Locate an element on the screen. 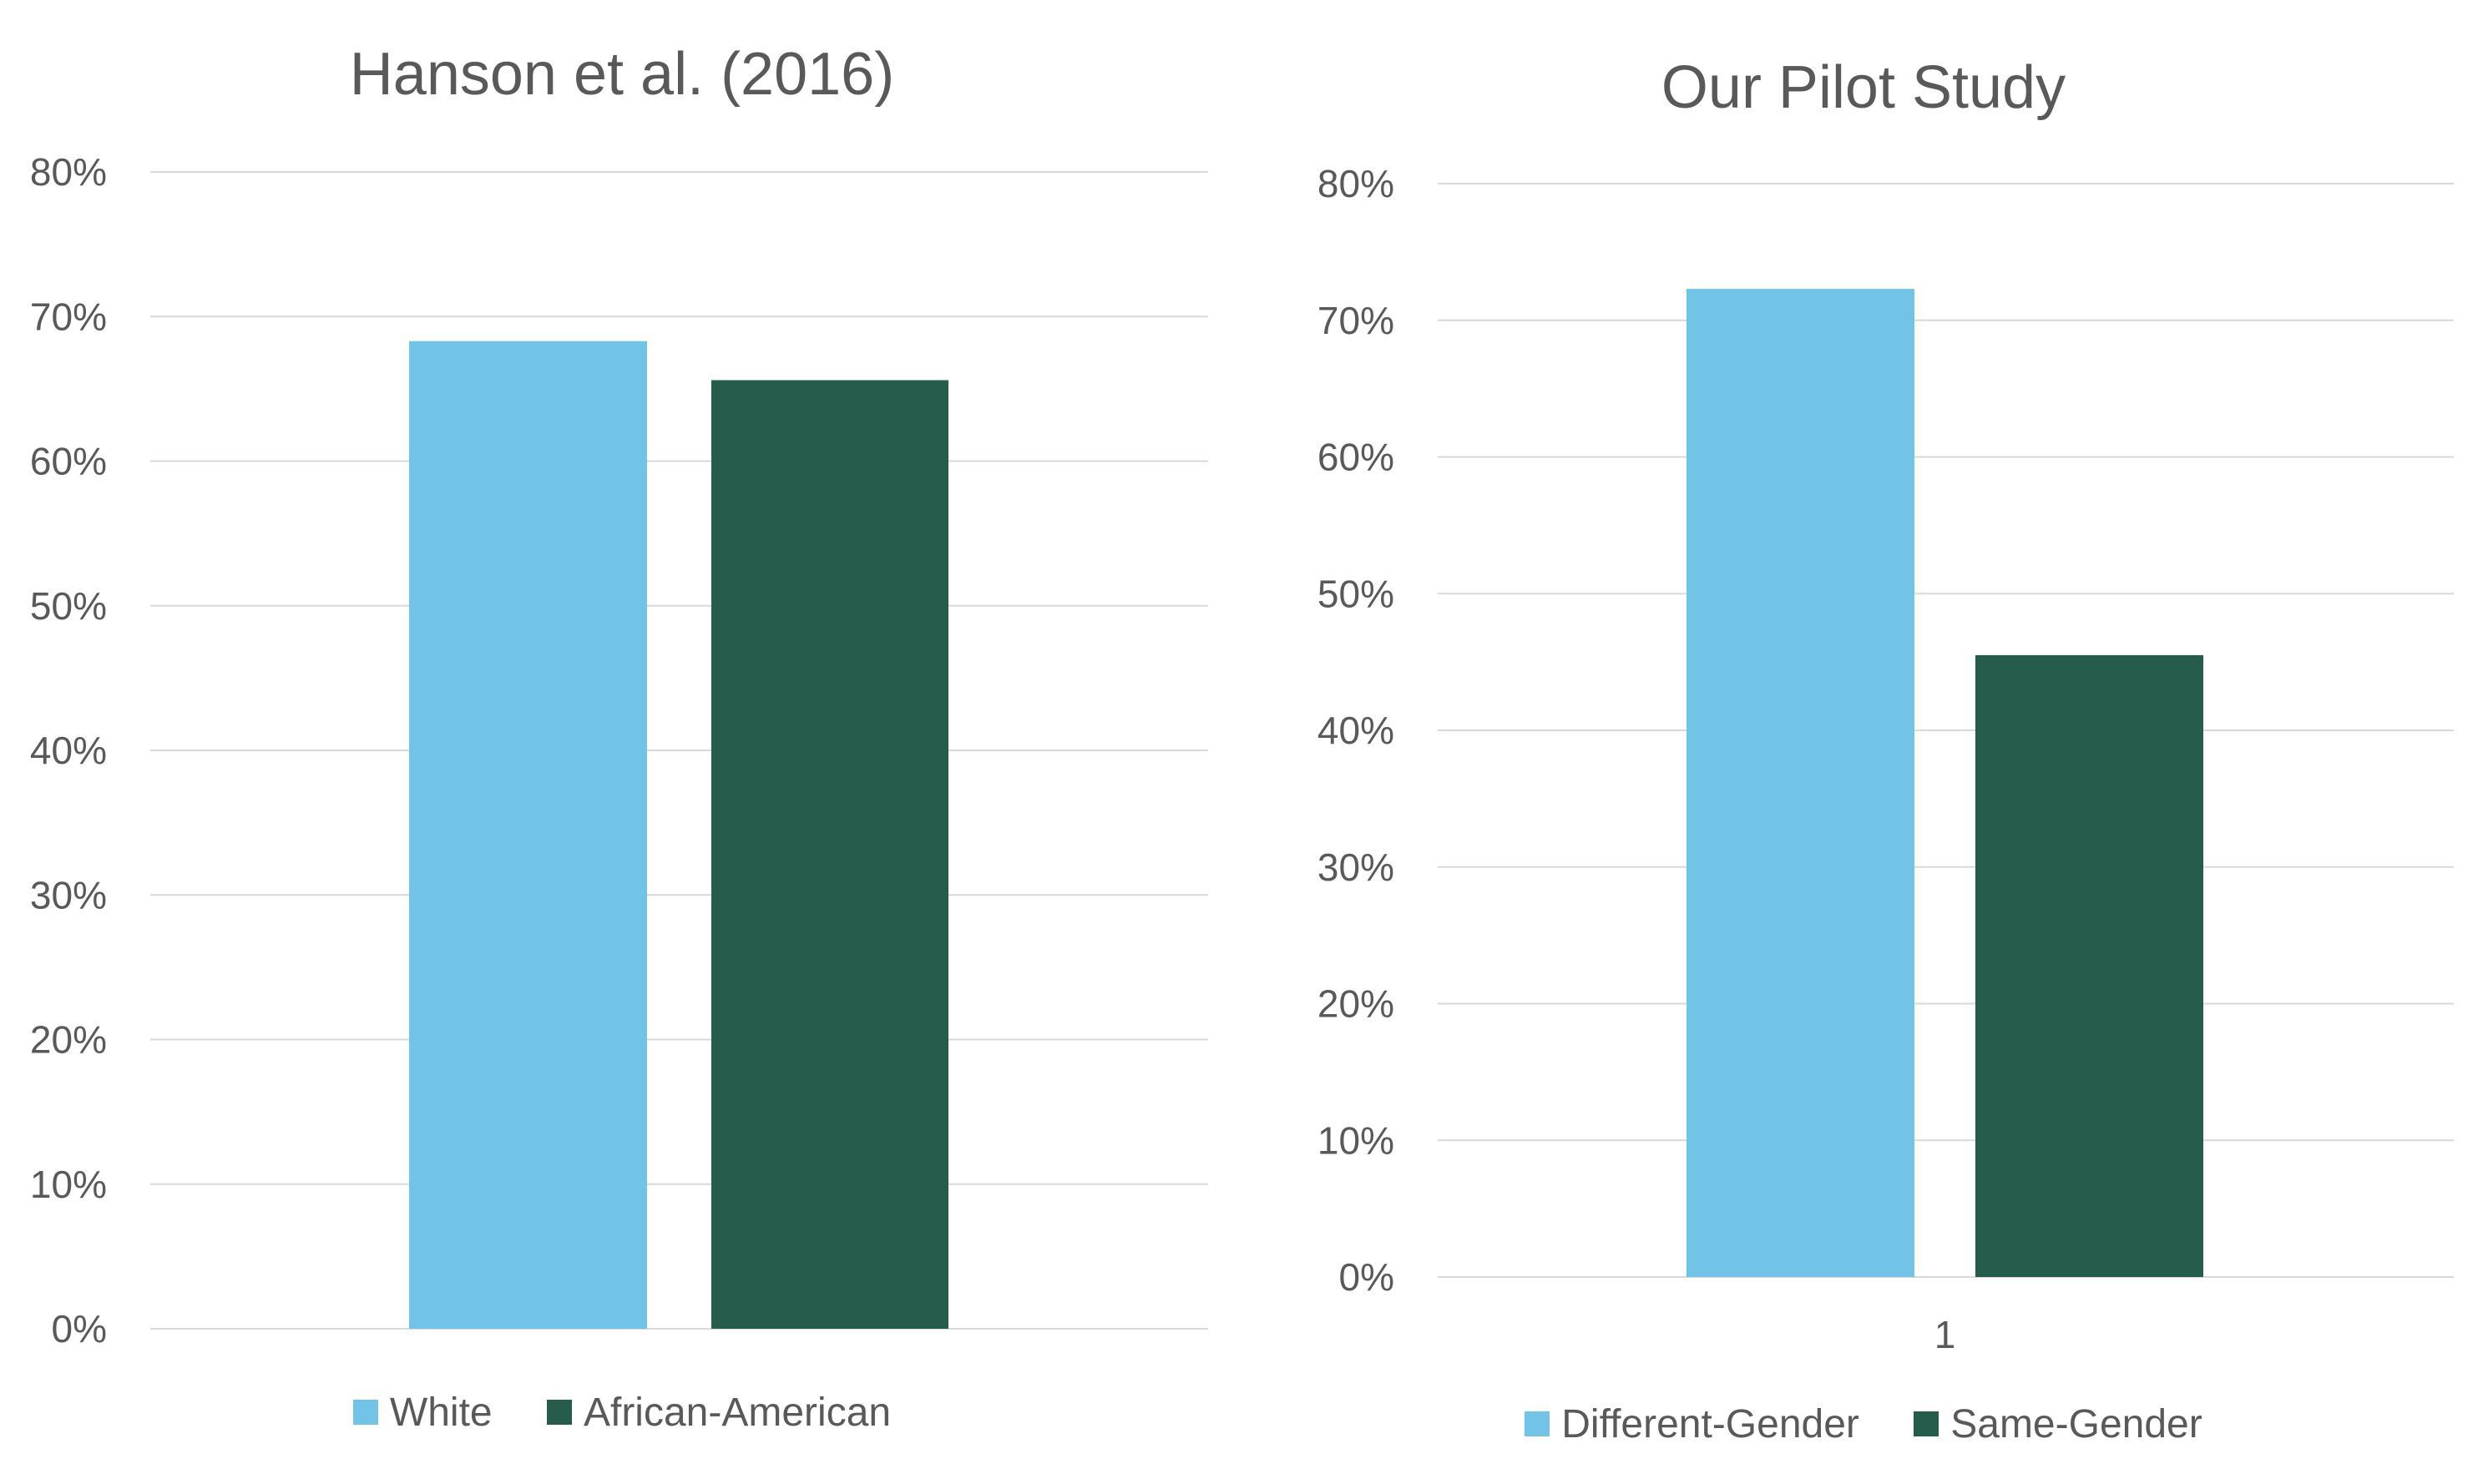 The height and width of the screenshot is (1484, 2483). bar-same-gender is located at coordinates (2089, 965).